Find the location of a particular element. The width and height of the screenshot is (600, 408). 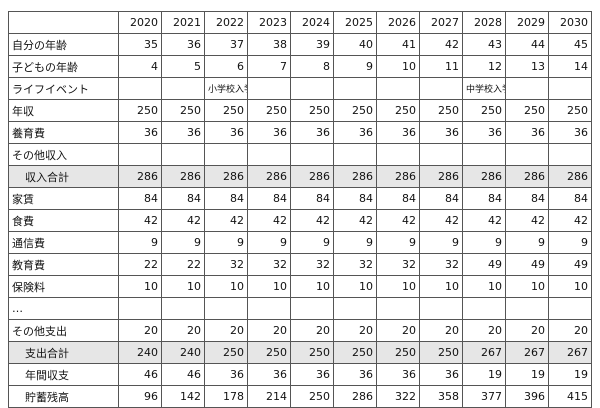

table-row: ライフイベント 小学校入学 中学校入学 is located at coordinates (300, 88).